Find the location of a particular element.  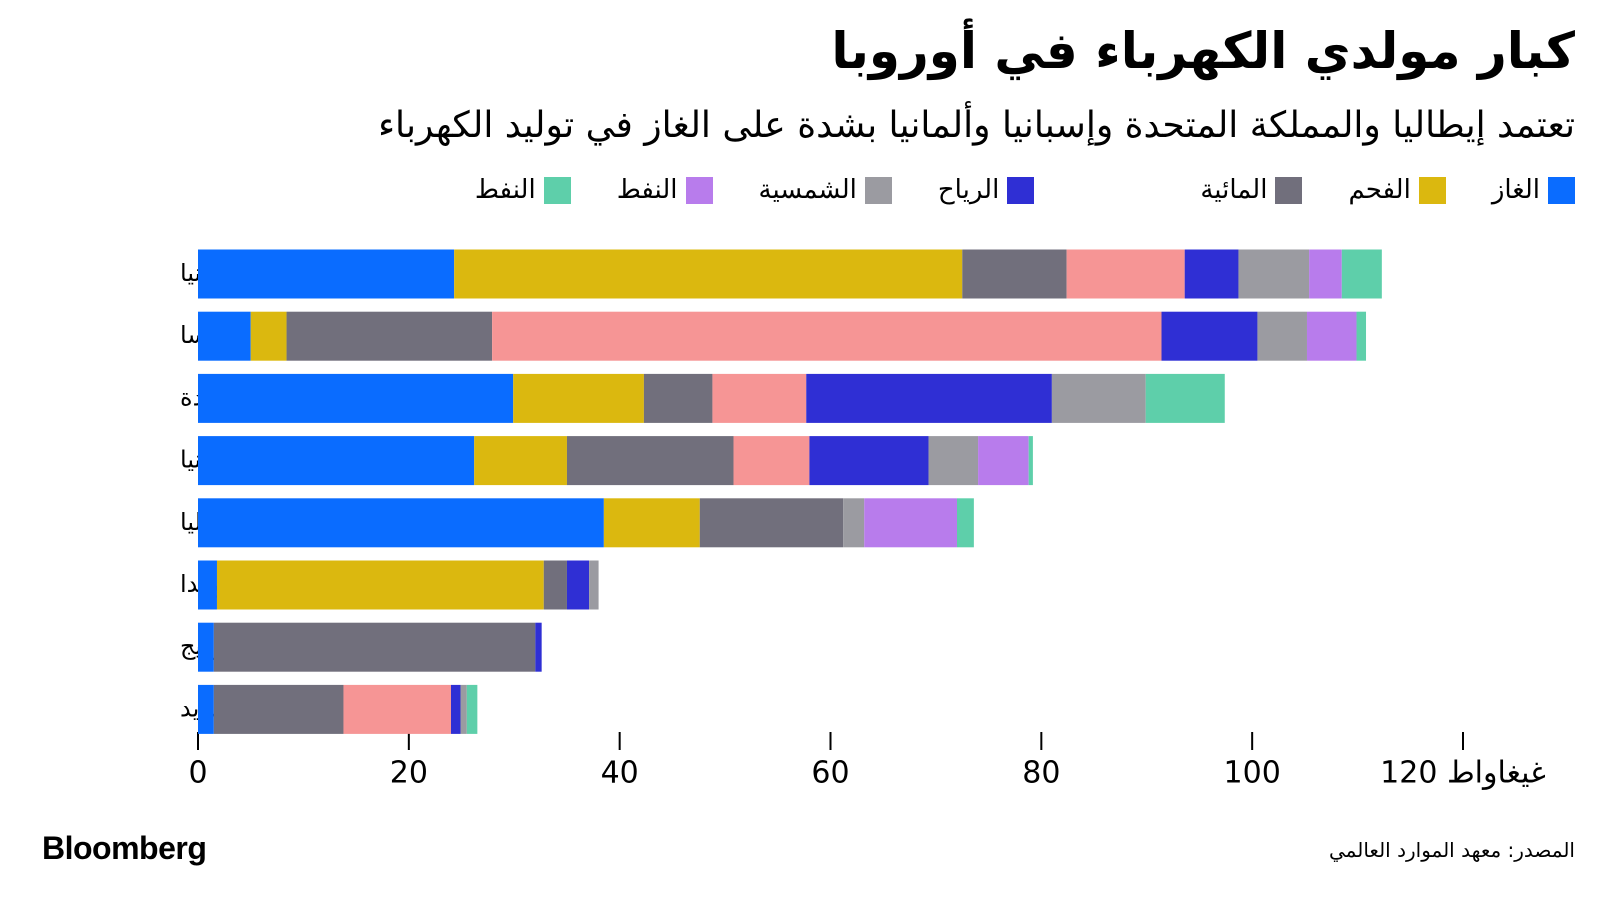

legend-label: الغاز is located at coordinates (1515, 190).